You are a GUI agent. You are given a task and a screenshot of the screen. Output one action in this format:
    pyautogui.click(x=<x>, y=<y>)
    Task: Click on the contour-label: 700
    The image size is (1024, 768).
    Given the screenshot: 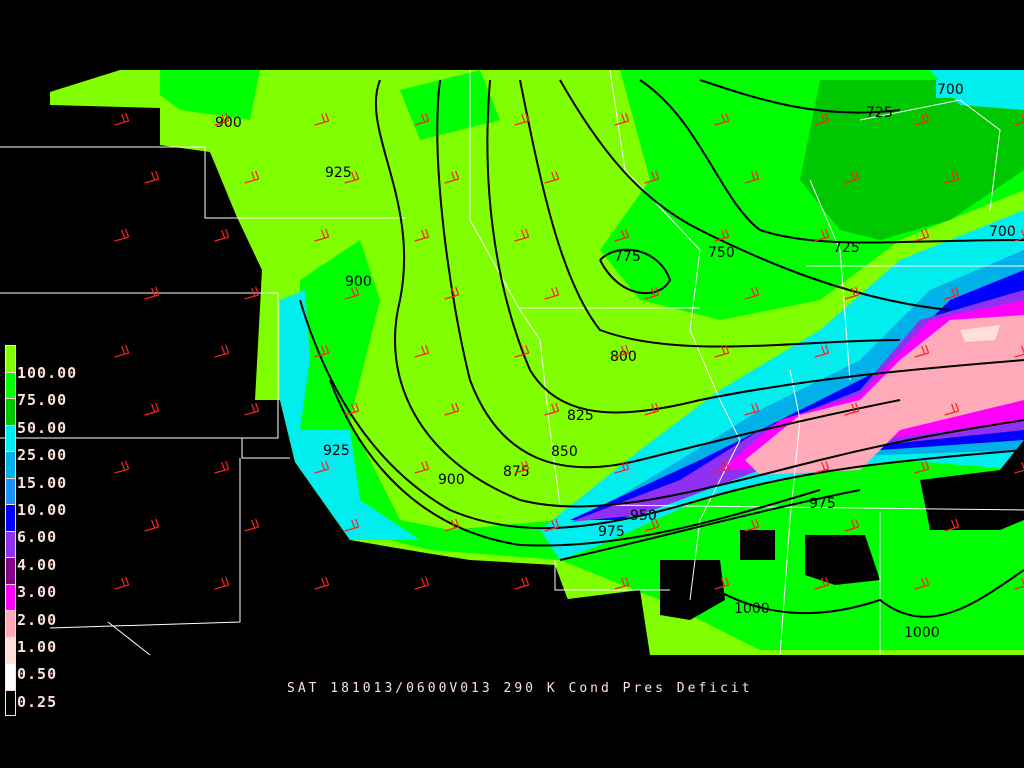 What is the action you would take?
    pyautogui.click(x=1002, y=232)
    